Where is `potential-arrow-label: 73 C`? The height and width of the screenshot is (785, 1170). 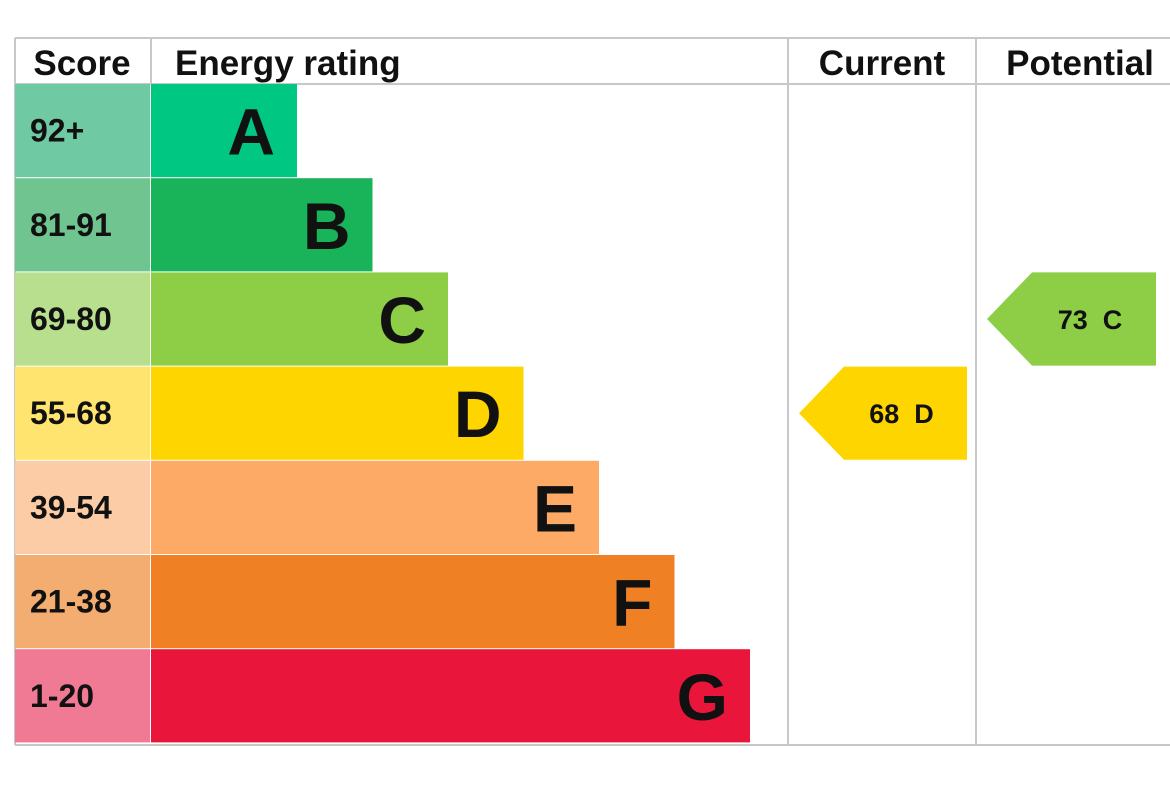
potential-arrow-label: 73 C is located at coordinates (1090, 320).